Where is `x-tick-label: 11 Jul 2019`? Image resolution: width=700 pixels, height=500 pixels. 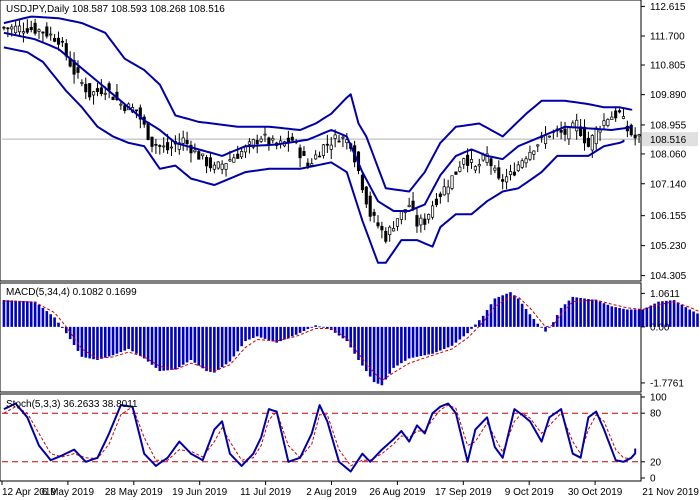 x-tick-label: 11 Jul 2019 is located at coordinates (265, 492).